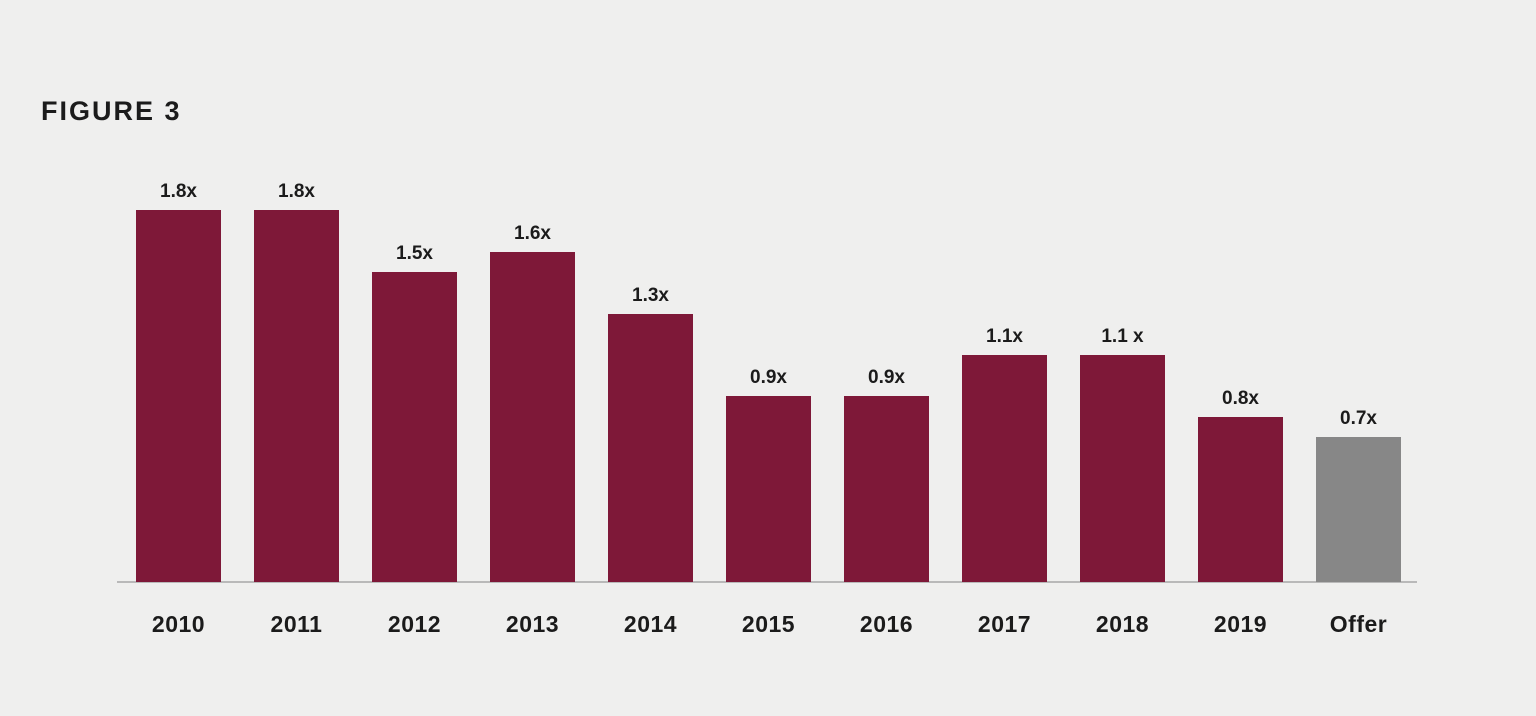 The width and height of the screenshot is (1536, 716). What do you see at coordinates (414, 624) in the screenshot?
I see `category-label: 2012` at bounding box center [414, 624].